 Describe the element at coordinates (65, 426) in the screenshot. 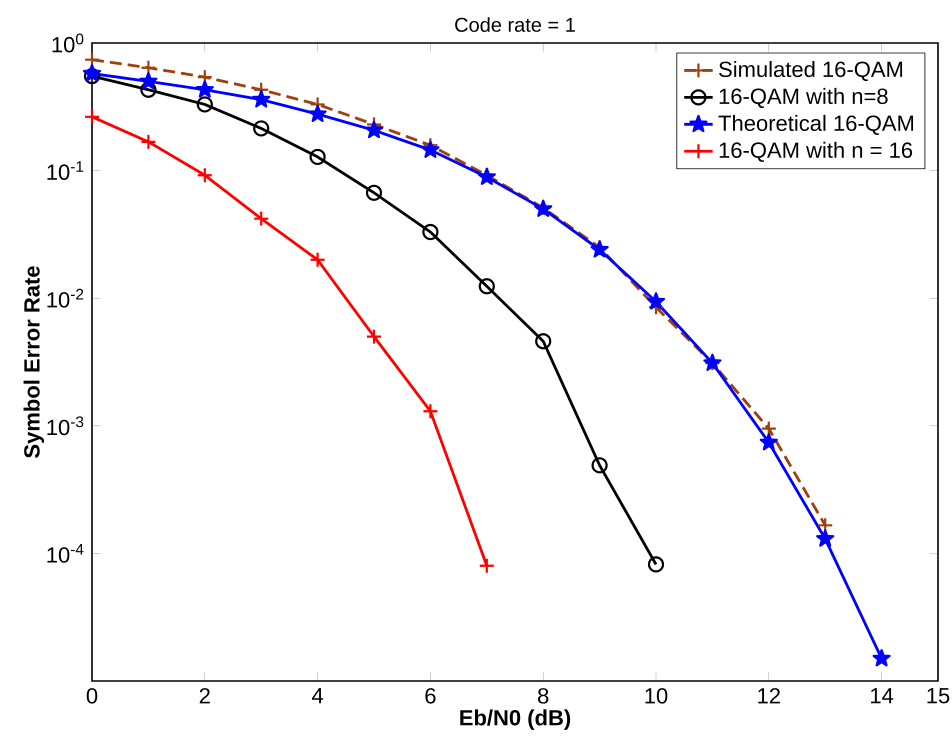

I see `y-tick-label: 10$^{-3}$` at that location.